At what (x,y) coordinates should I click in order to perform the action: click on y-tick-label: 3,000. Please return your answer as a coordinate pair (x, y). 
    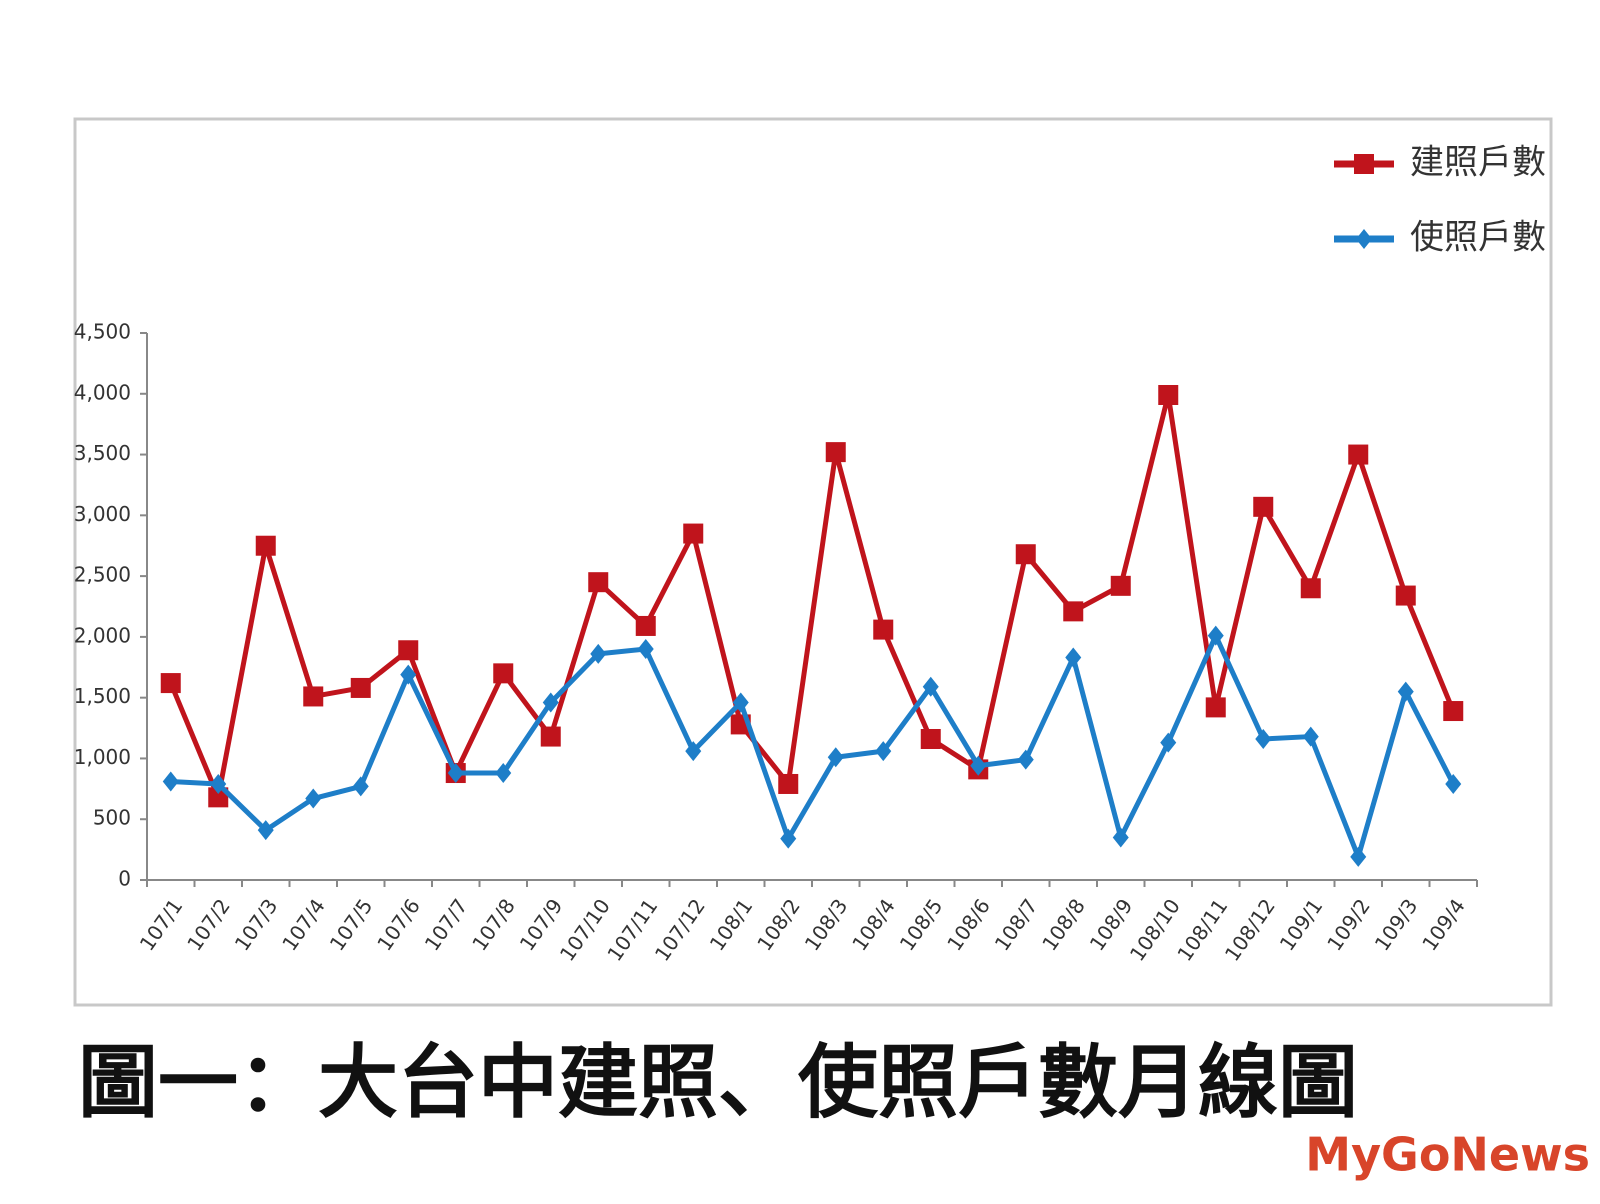
    Looking at the image, I should click on (102, 514).